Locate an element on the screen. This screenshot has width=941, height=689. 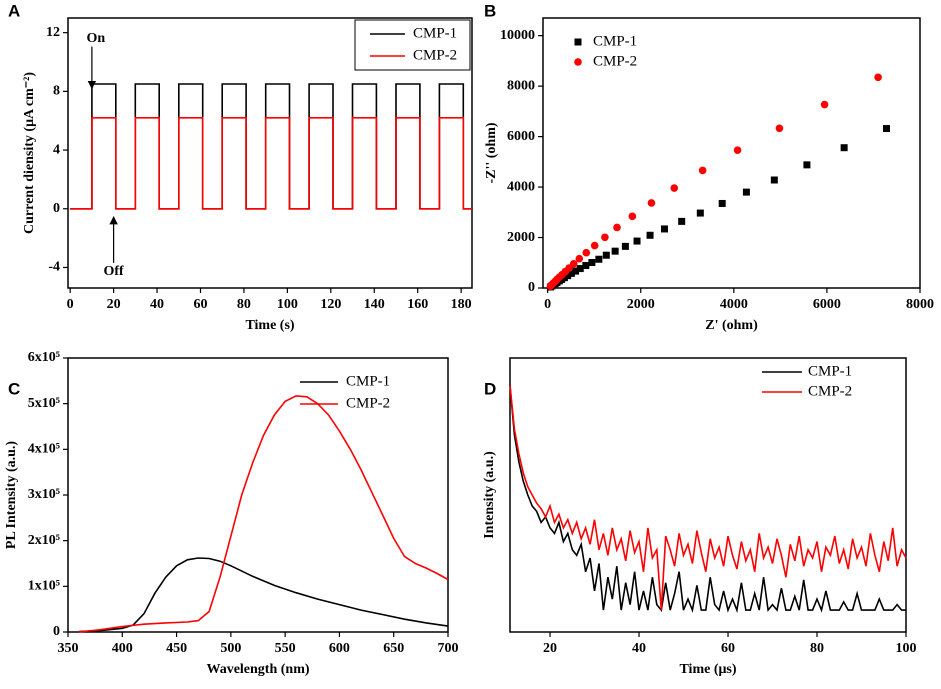
x-tick-label: 140 is located at coordinates (374, 304).